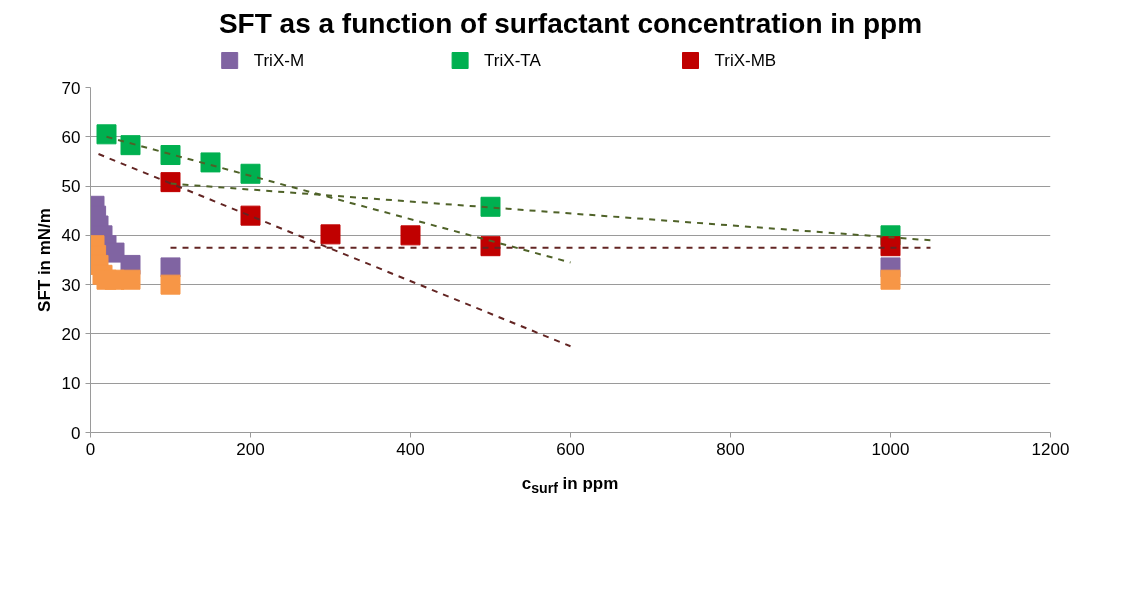 The width and height of the screenshot is (1130, 611). Describe the element at coordinates (71, 236) in the screenshot. I see `y-tick-label: 40` at that location.